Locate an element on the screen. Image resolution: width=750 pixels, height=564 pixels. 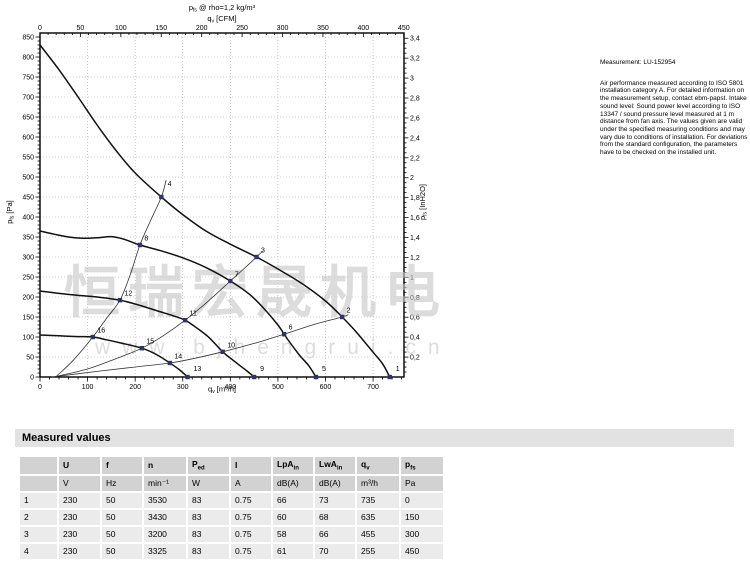
measured-values-header: Measured values is located at coordinates (374, 438).